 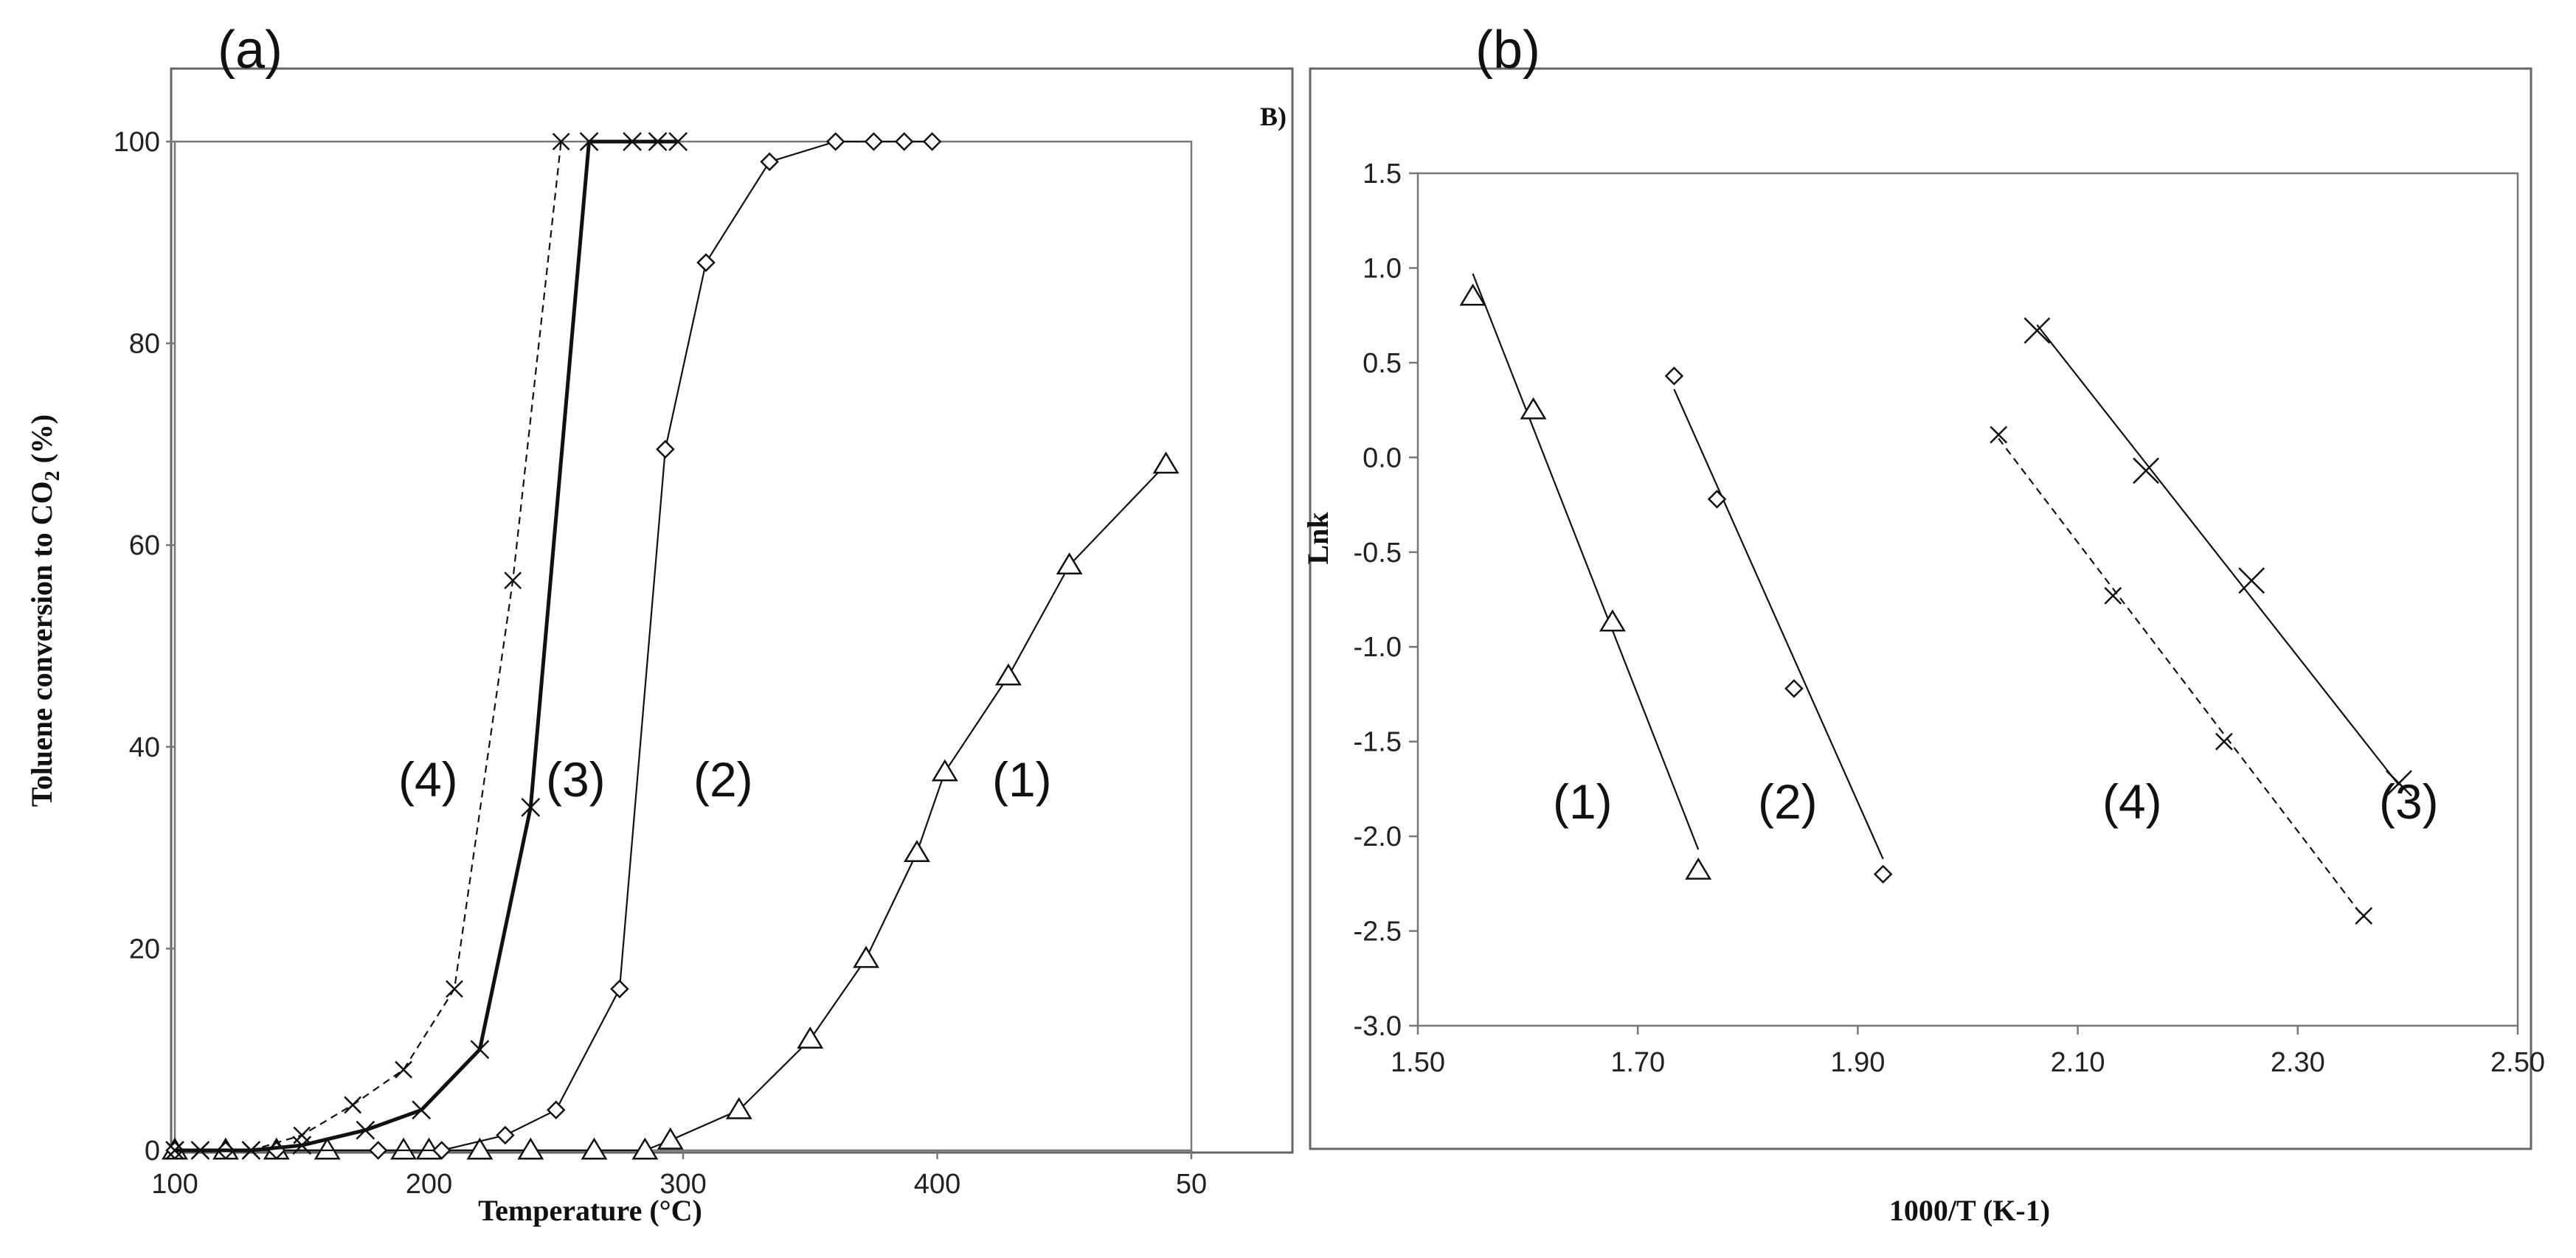 I want to click on y-tick-label-b: 0.0, so click(x=1382, y=457).